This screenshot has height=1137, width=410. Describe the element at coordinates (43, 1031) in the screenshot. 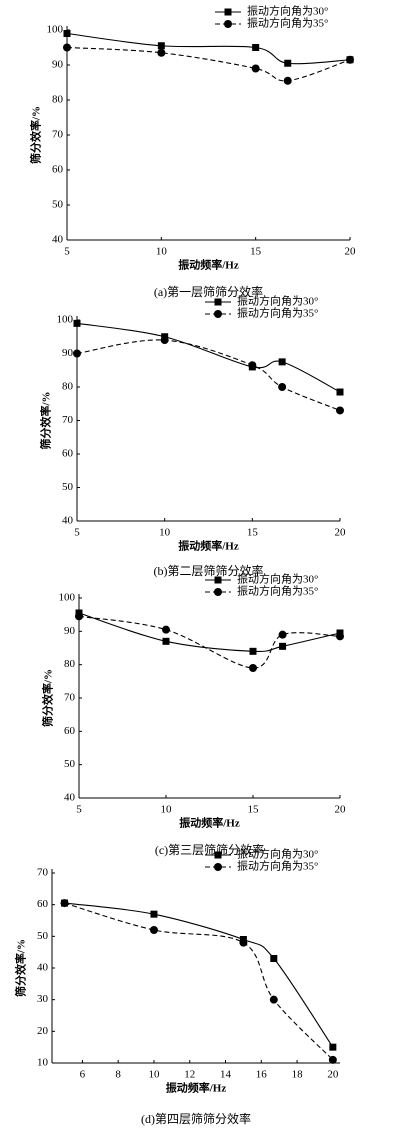

I see `y-tick-label: 20` at that location.